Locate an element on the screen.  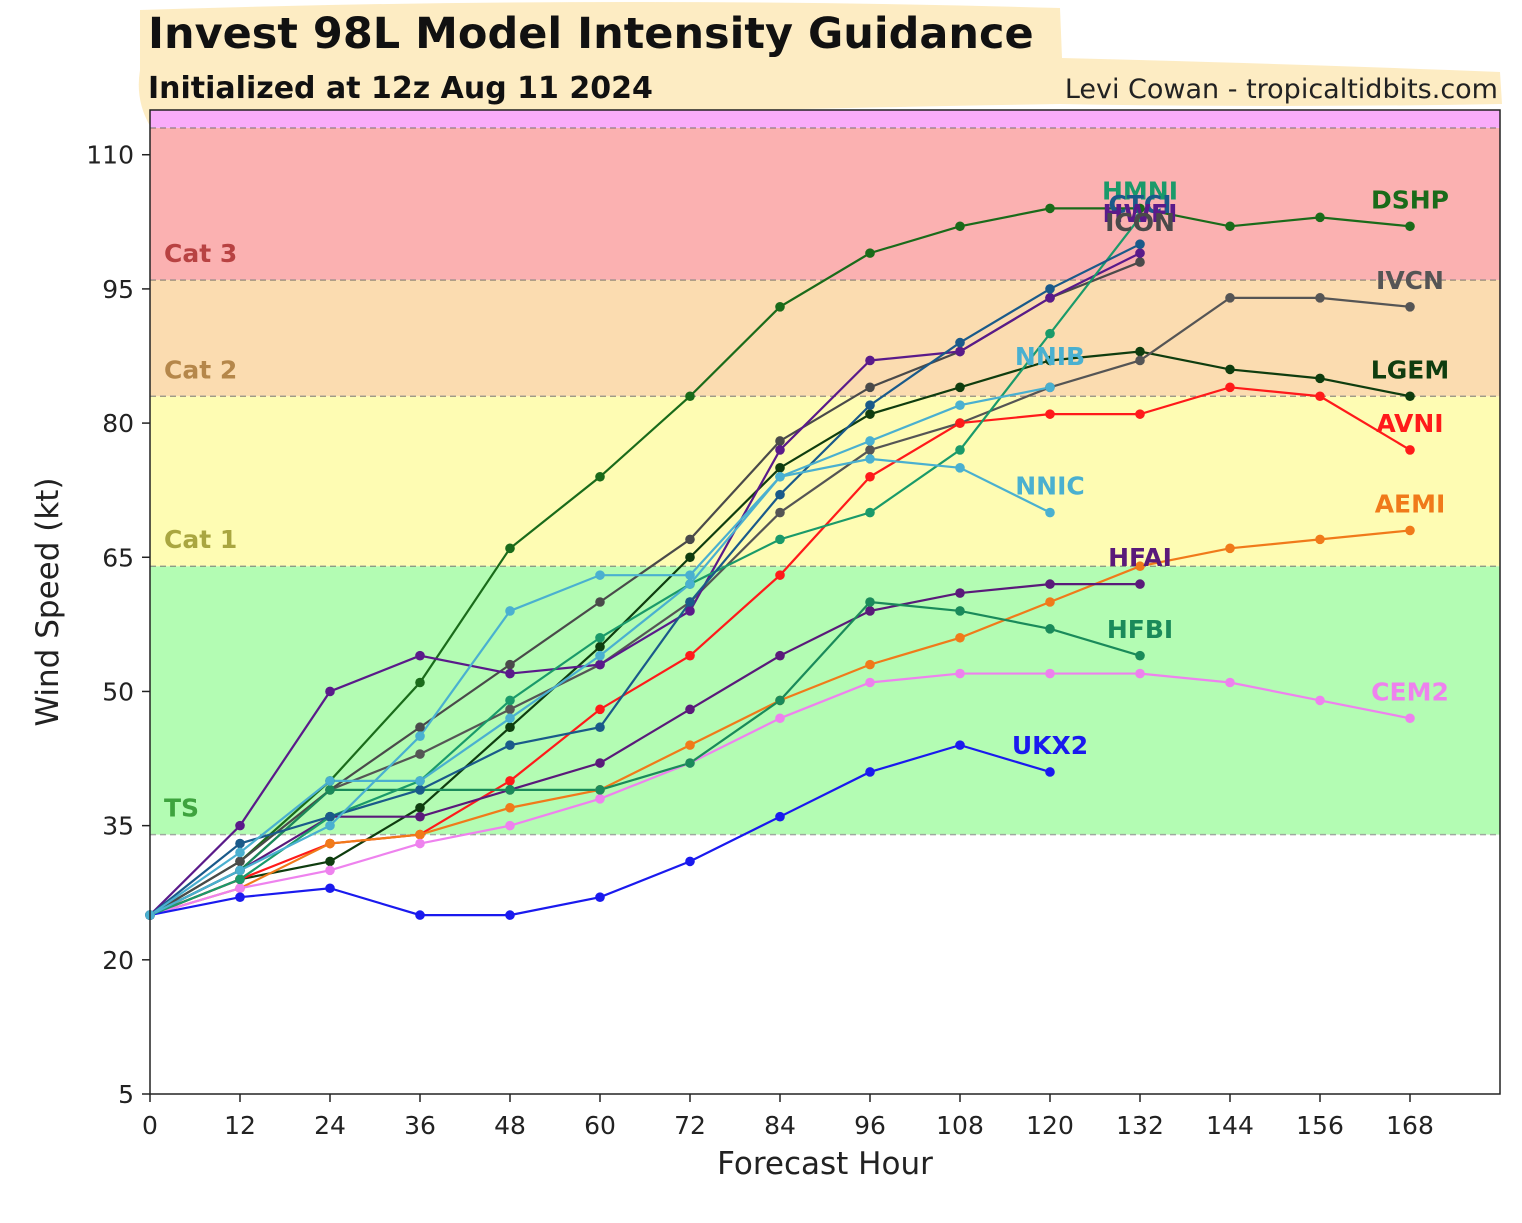
y-axis-title: Wind Speed (kt) is located at coordinates (48, 601).